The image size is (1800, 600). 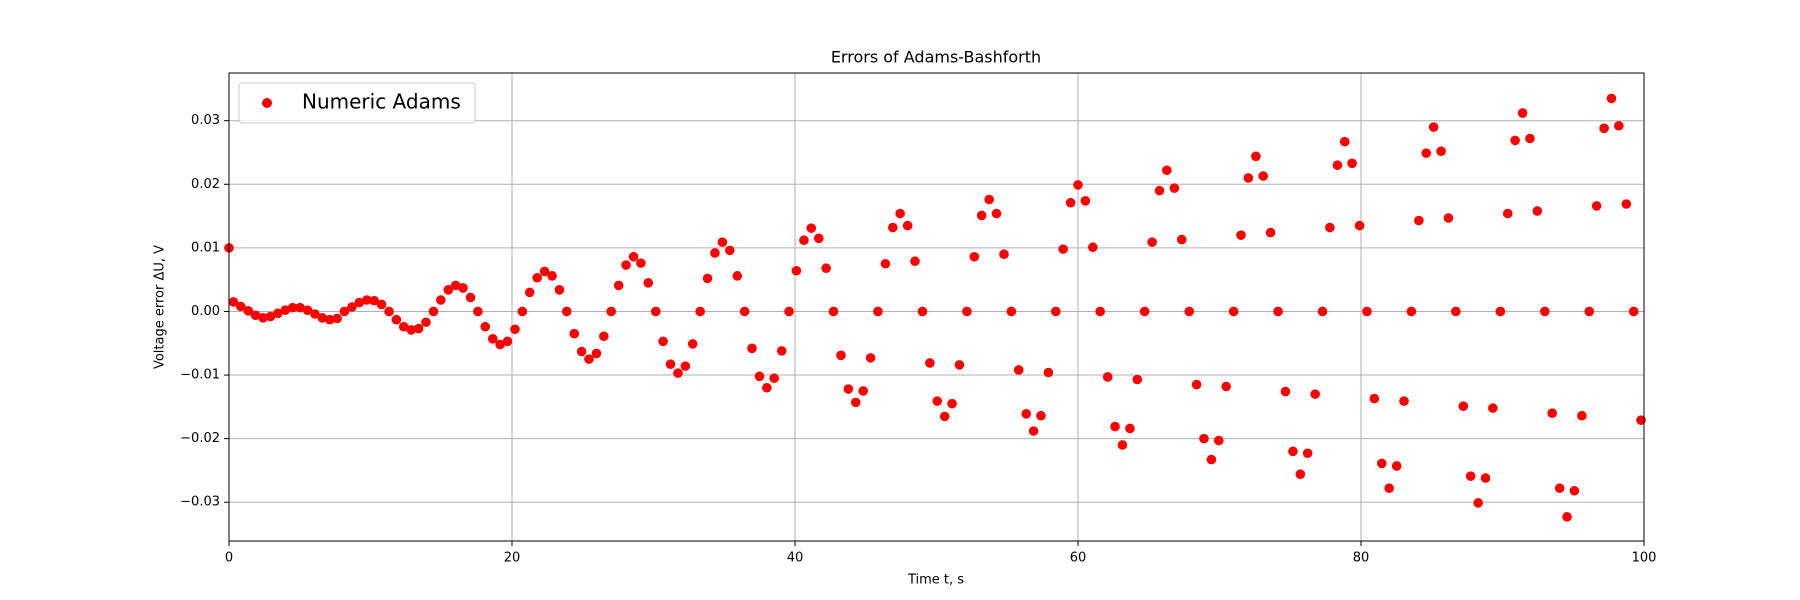 I want to click on legend-label: Numeric Adams, so click(x=381, y=102).